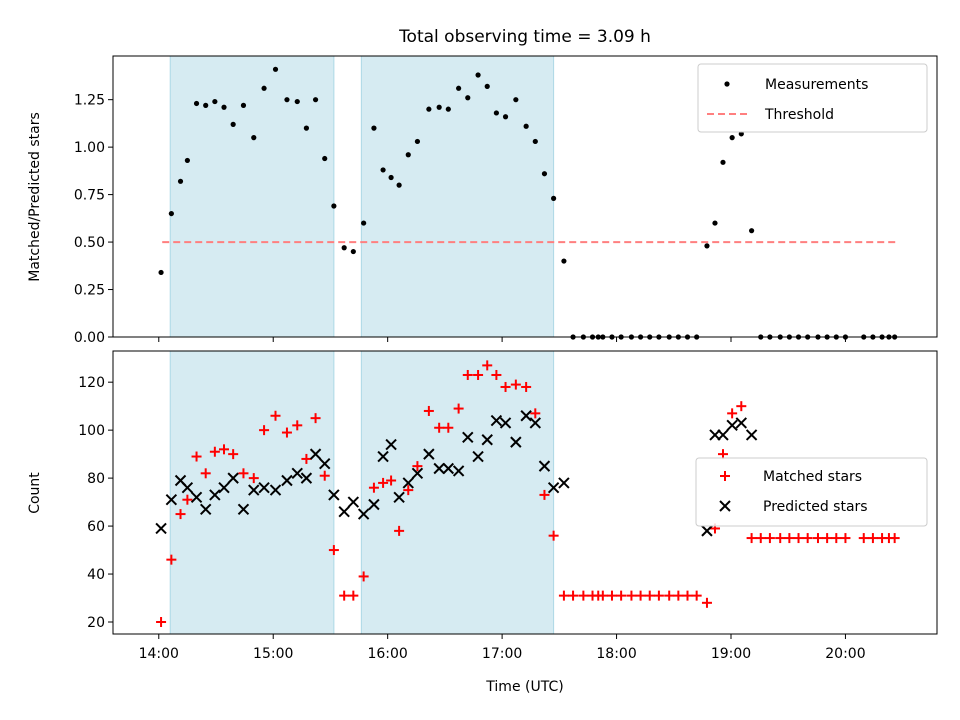 This screenshot has width=960, height=720. I want to click on bottom-legend: Matched stars Predicted stars, so click(811, 492).